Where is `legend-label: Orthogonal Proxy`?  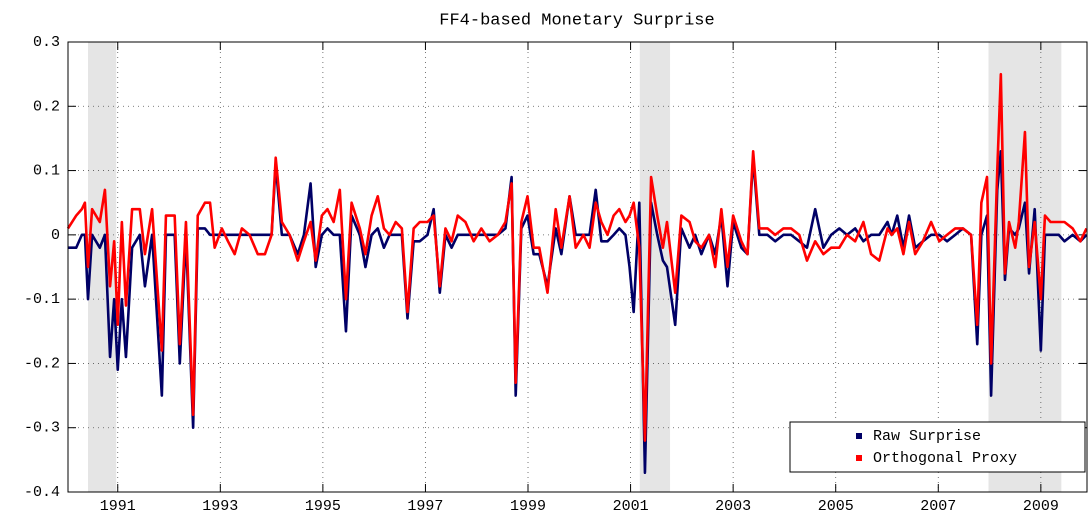 legend-label: Orthogonal Proxy is located at coordinates (945, 458).